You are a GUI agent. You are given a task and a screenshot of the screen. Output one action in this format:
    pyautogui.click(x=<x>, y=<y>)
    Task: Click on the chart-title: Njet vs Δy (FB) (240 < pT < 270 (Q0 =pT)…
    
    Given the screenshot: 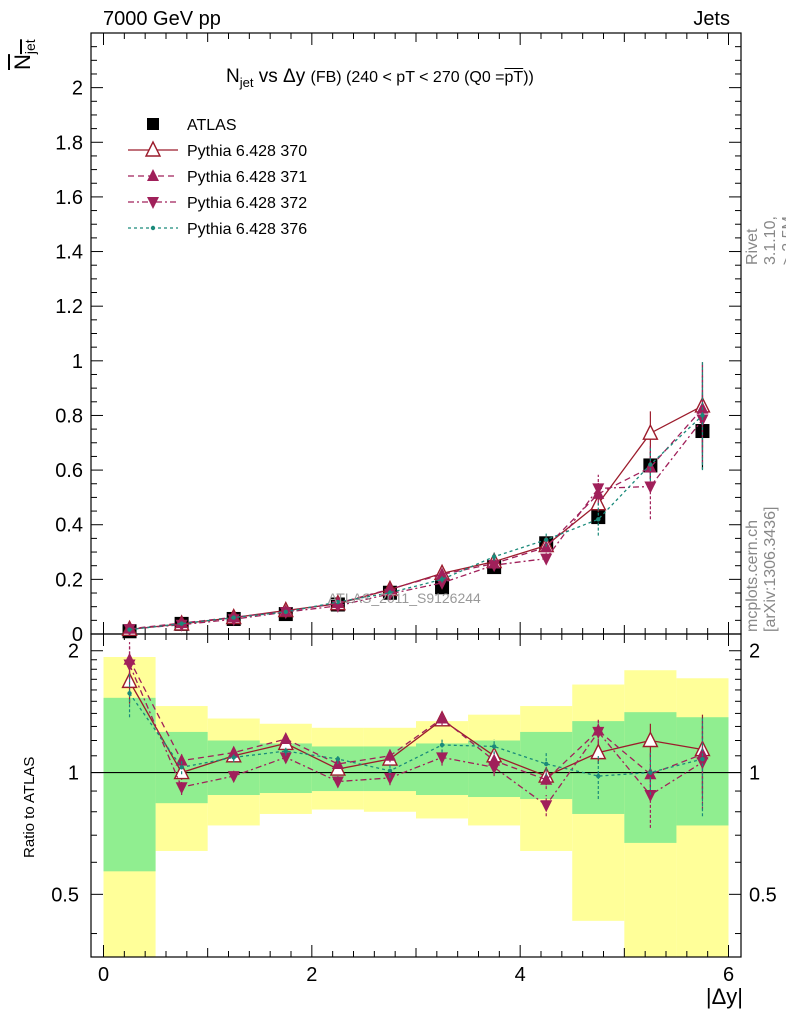 What is the action you would take?
    pyautogui.click(x=380, y=78)
    